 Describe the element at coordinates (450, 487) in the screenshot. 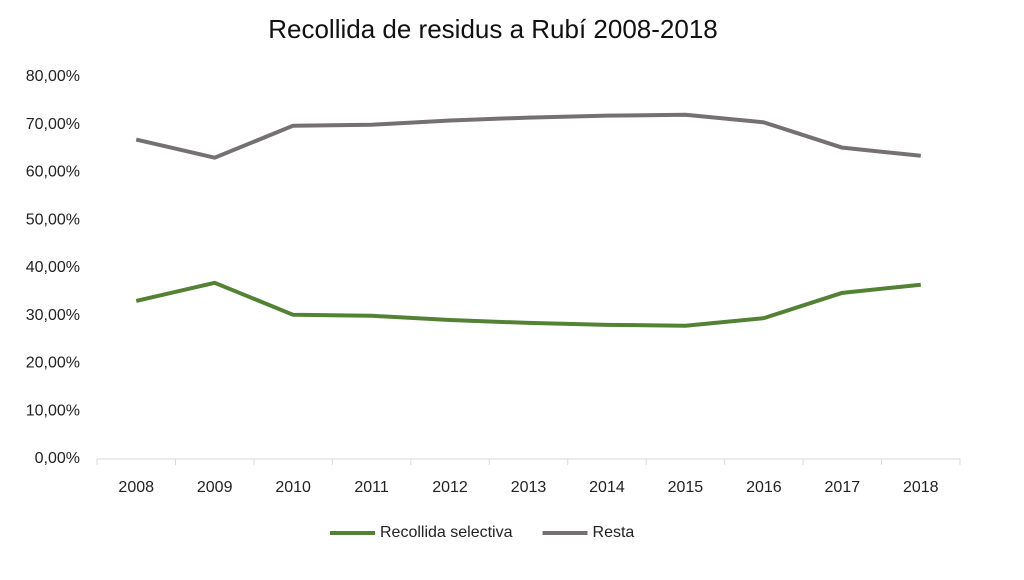

I see `x-tick-label: 2012` at that location.